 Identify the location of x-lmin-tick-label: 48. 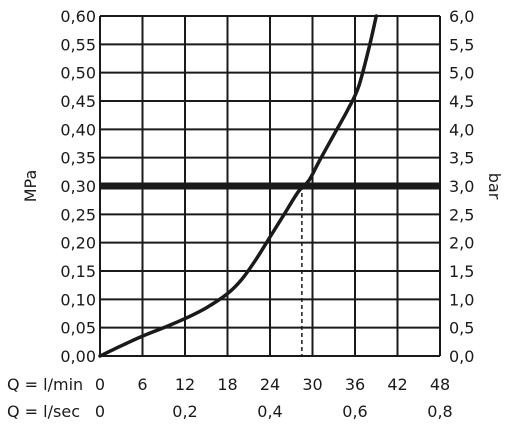
(440, 384).